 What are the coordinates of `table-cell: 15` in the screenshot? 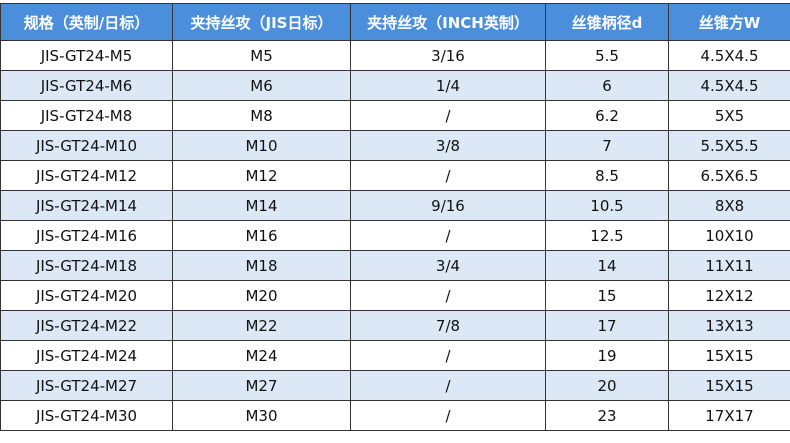 It's located at (607, 295).